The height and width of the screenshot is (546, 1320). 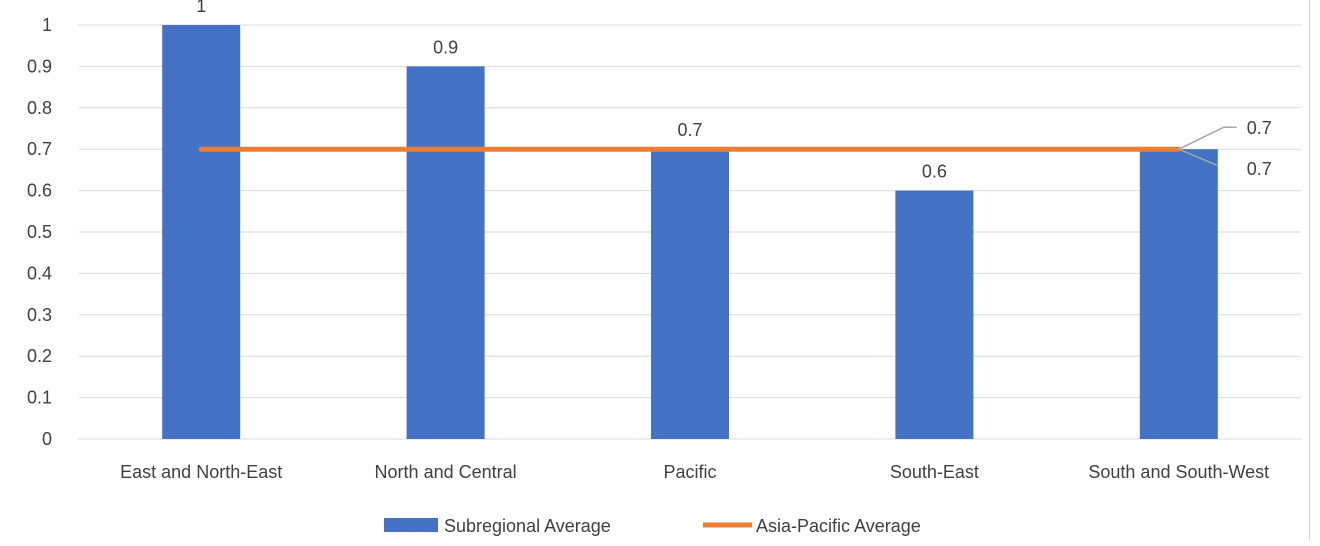 I want to click on x-tick-label: South-East, so click(x=934, y=472).